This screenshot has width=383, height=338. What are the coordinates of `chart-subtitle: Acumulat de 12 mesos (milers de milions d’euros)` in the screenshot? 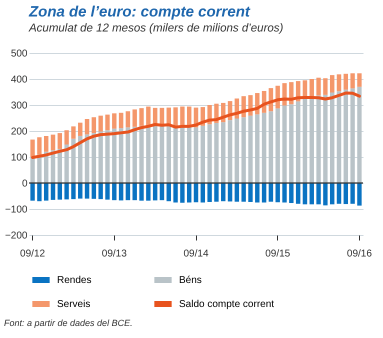 It's located at (156, 28).